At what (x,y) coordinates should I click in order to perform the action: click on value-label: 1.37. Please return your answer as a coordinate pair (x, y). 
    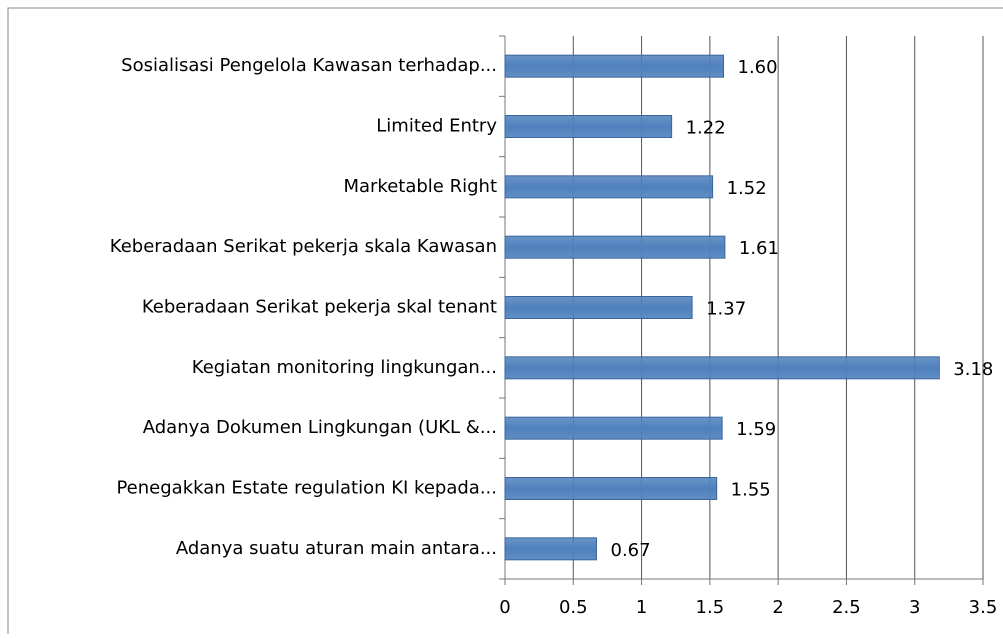
    Looking at the image, I should click on (726, 309).